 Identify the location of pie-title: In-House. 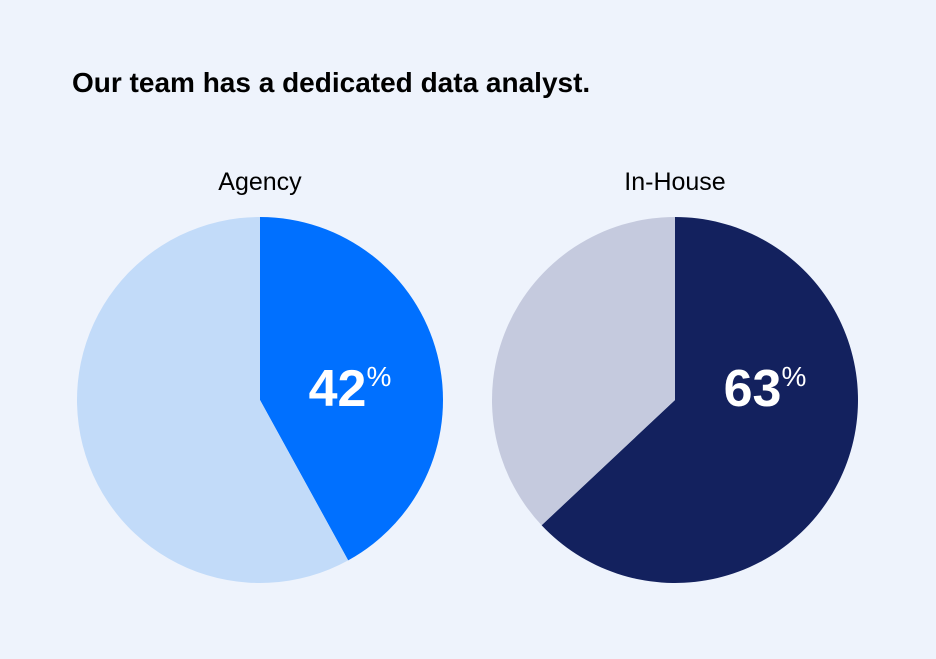
(674, 182).